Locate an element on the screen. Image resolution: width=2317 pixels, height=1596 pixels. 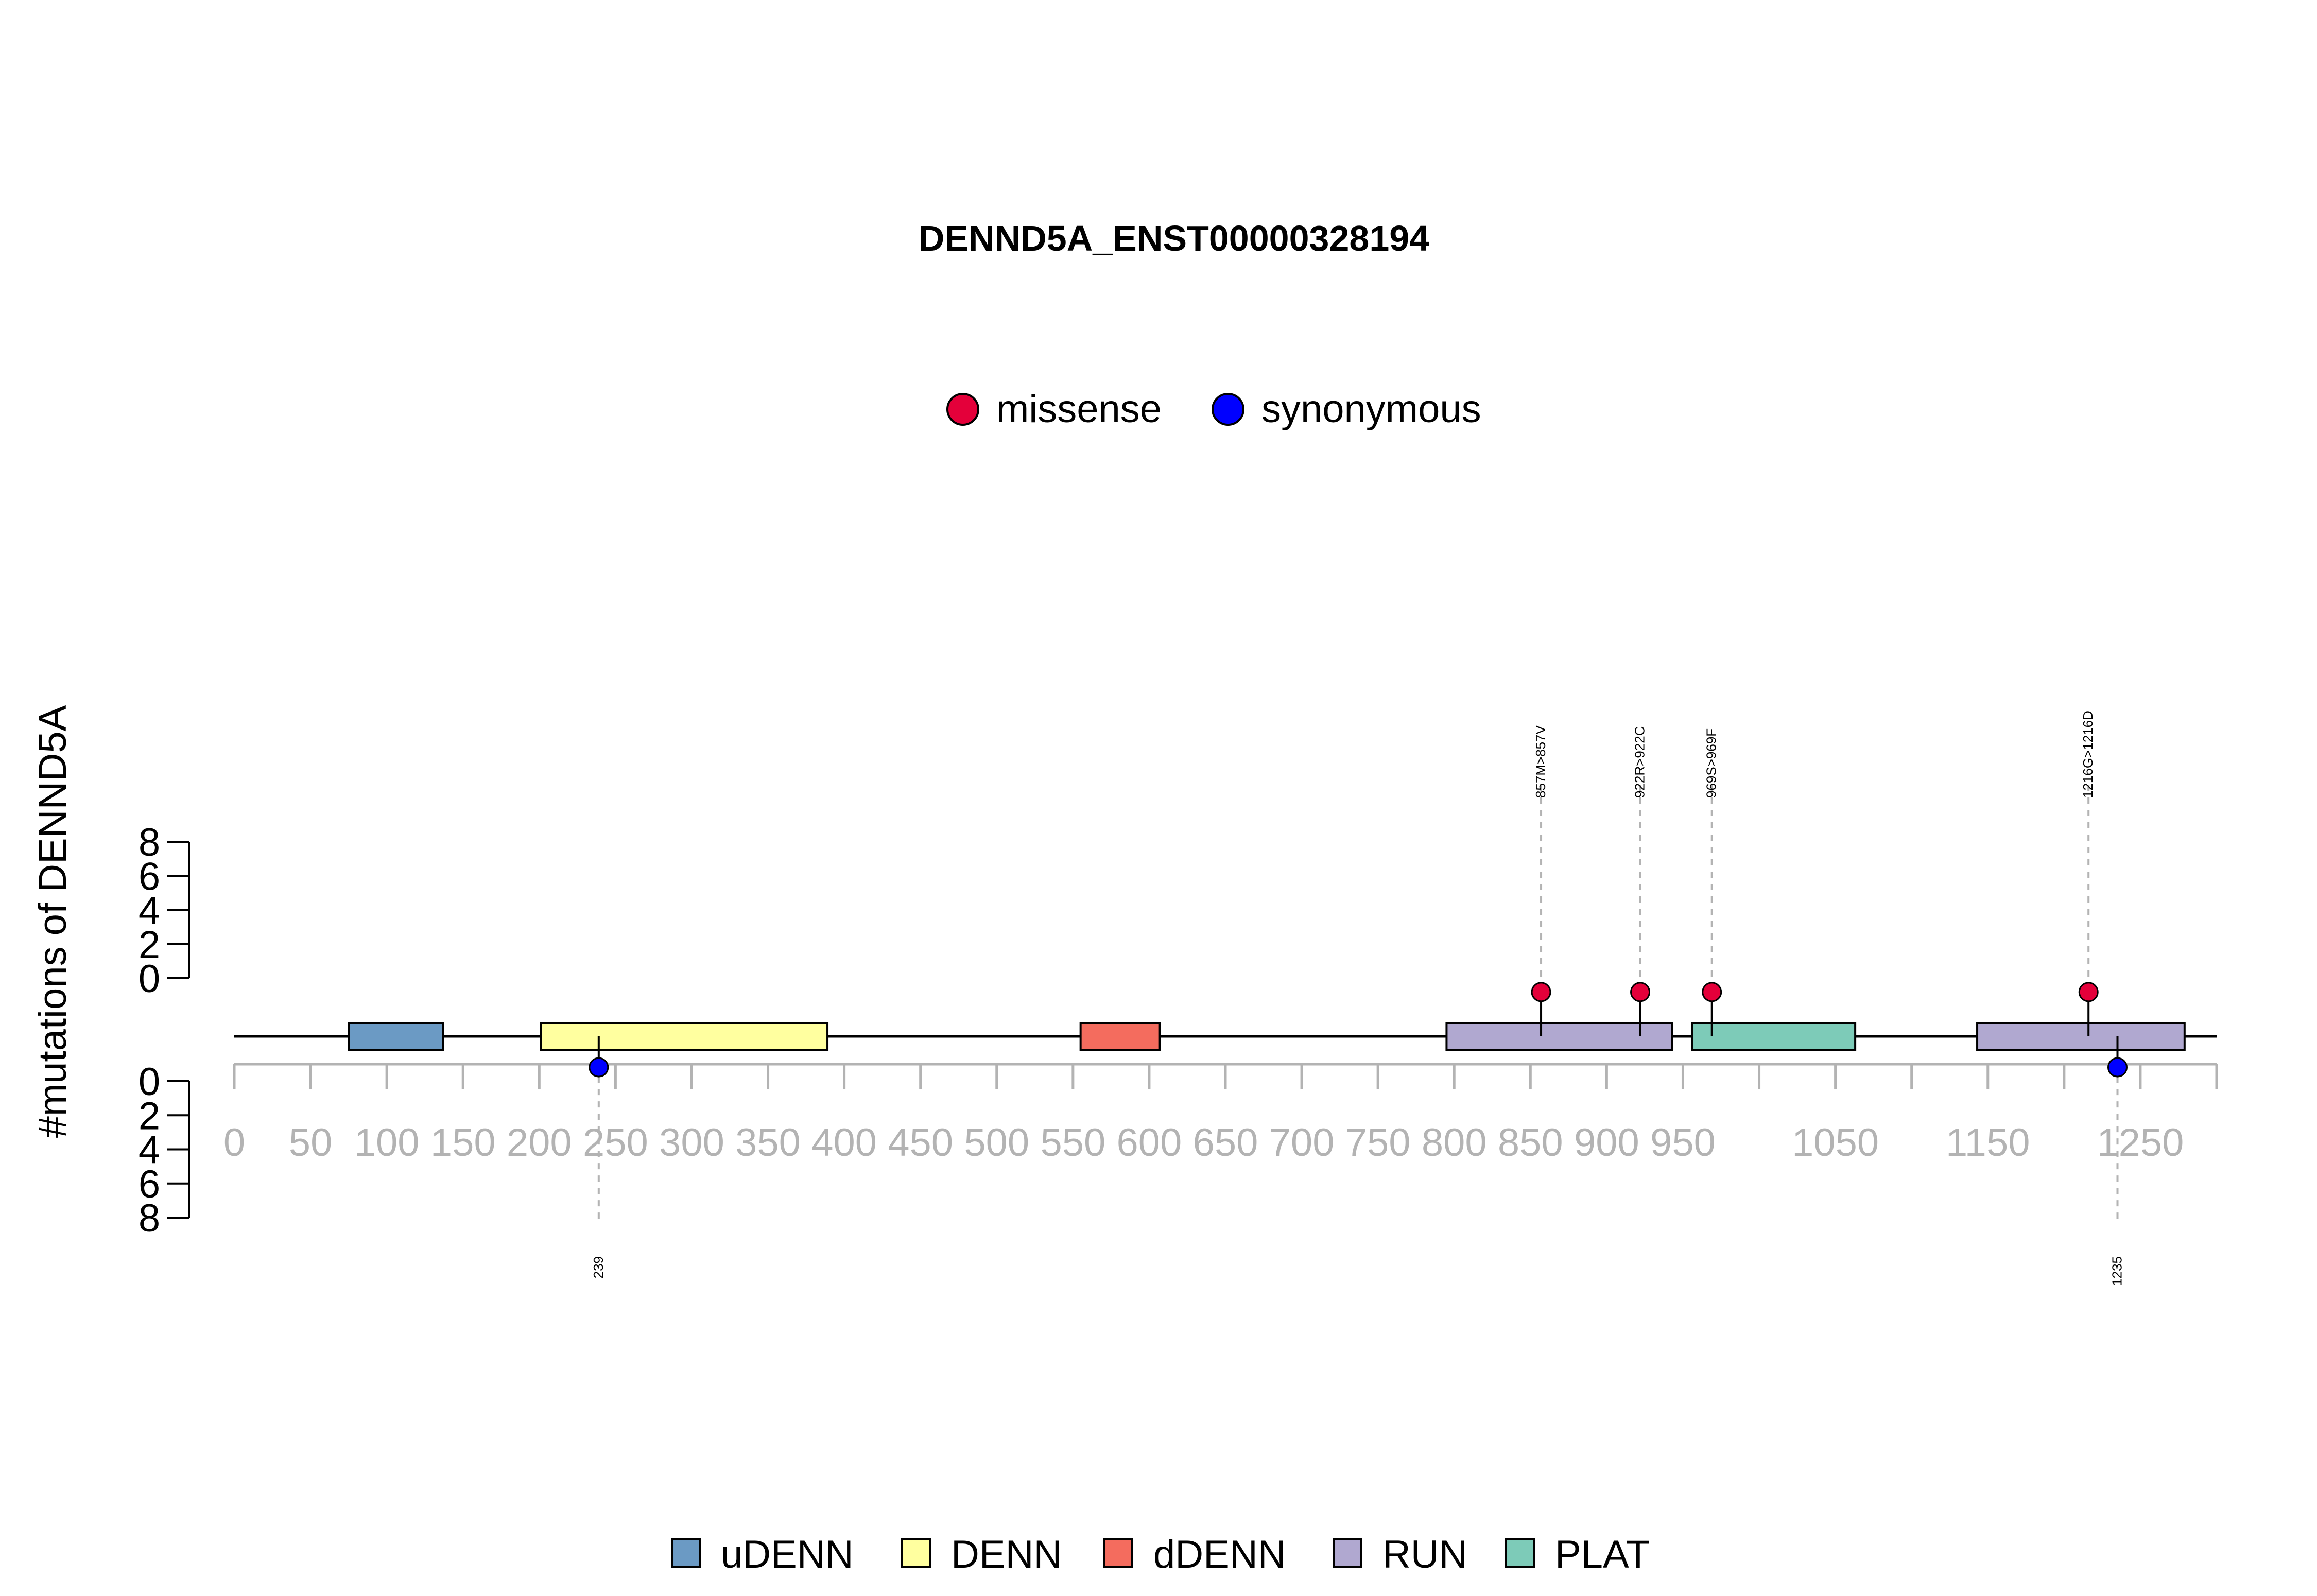
legend-marker-synonymous is located at coordinates (1228, 409).